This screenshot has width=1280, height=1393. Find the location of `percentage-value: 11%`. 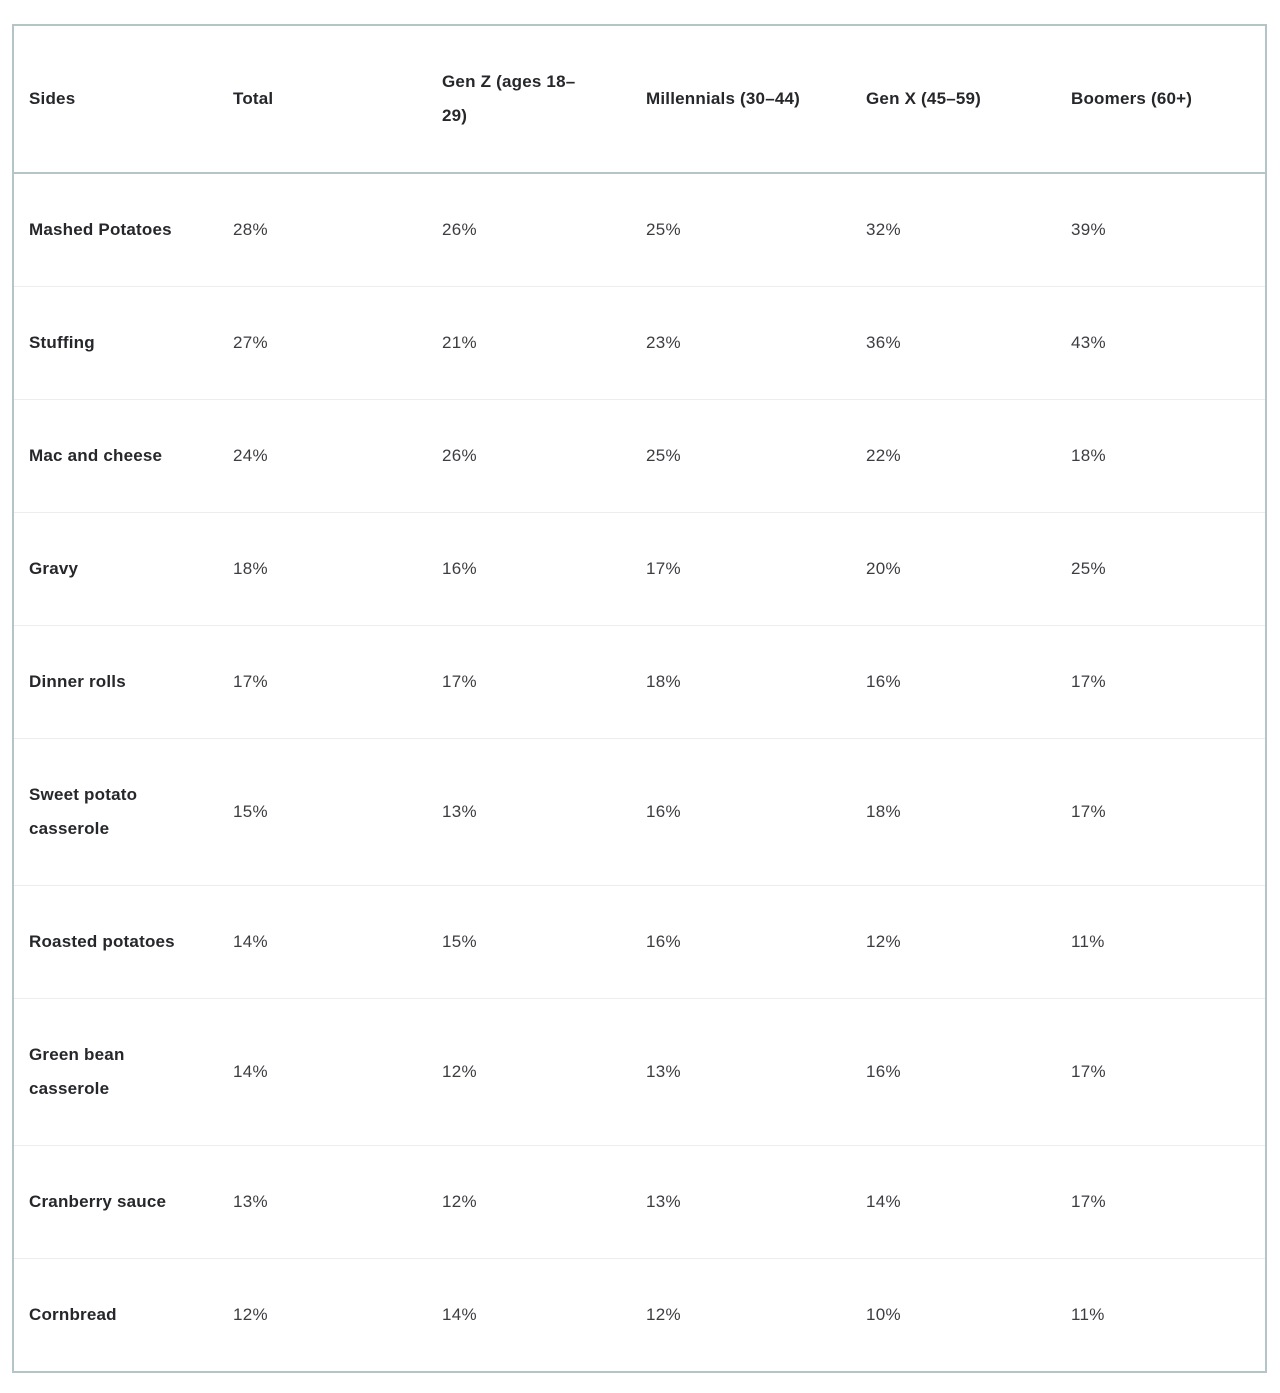

percentage-value: 11% is located at coordinates (1088, 941).